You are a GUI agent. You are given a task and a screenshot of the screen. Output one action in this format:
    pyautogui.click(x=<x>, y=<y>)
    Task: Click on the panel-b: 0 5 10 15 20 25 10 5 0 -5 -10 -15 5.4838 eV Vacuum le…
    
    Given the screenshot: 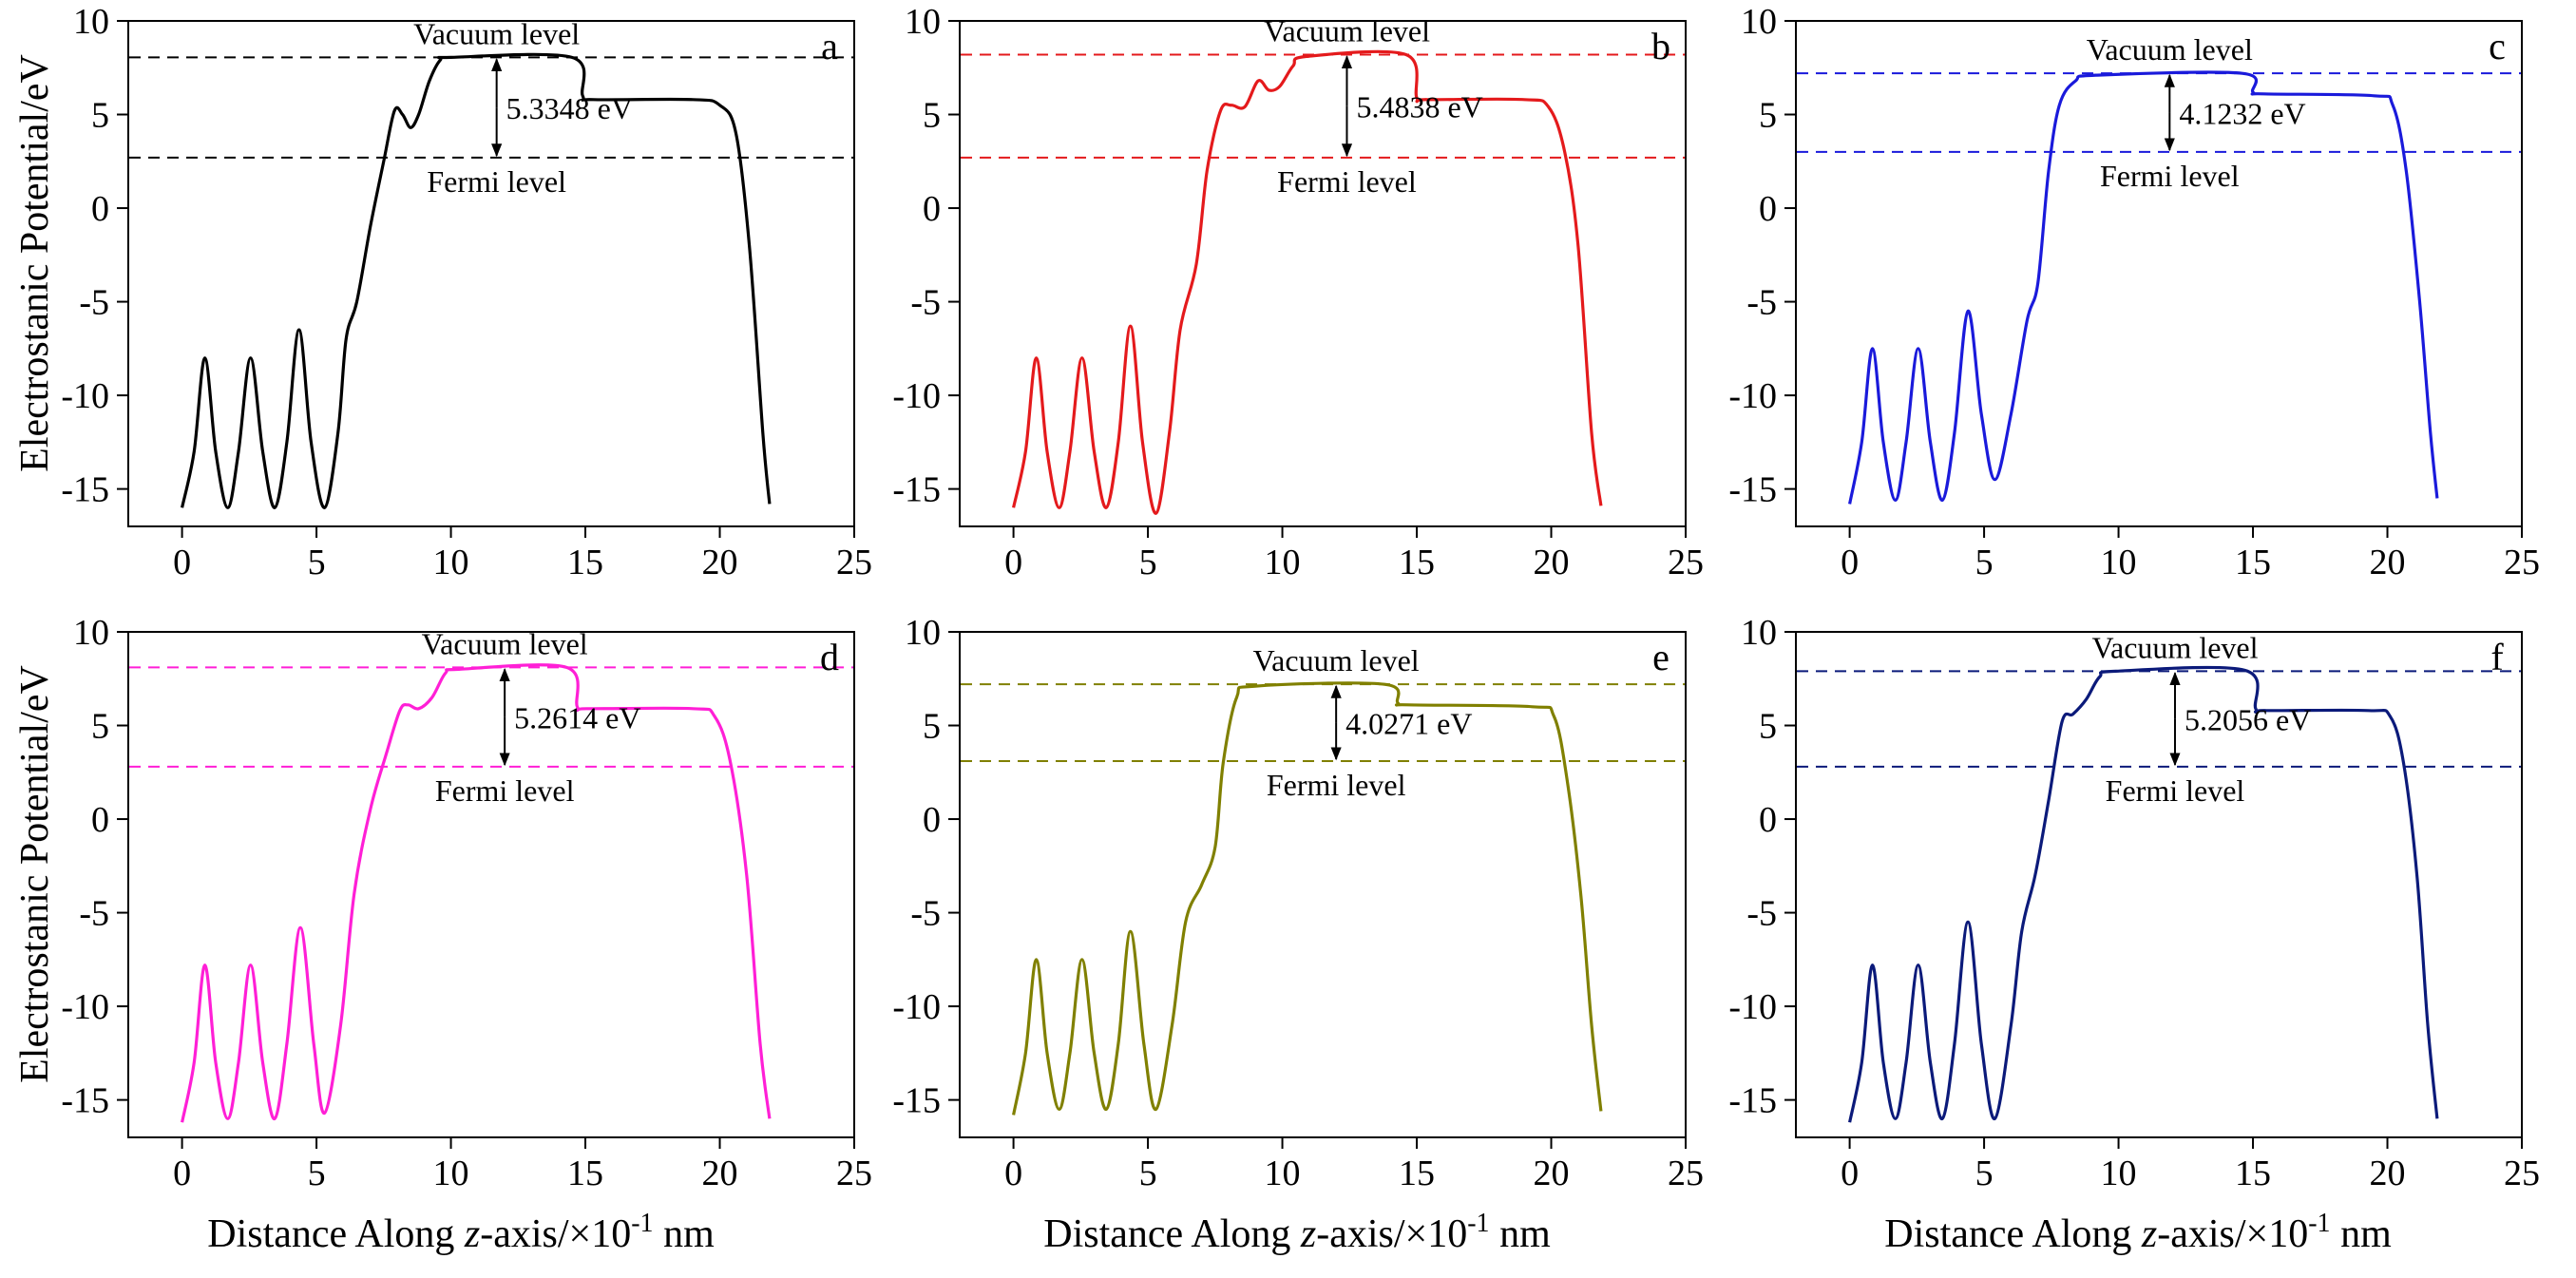 What is the action you would take?
    pyautogui.click(x=1298, y=292)
    